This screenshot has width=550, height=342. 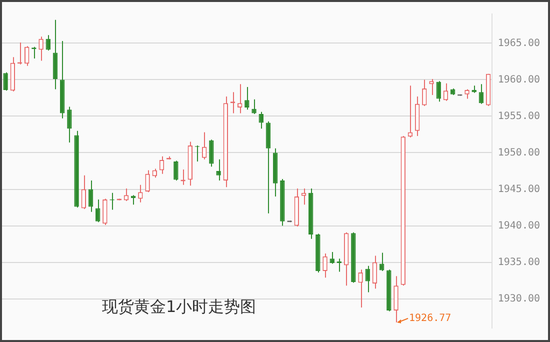 I want to click on annotation: 1926.77, so click(x=430, y=318).